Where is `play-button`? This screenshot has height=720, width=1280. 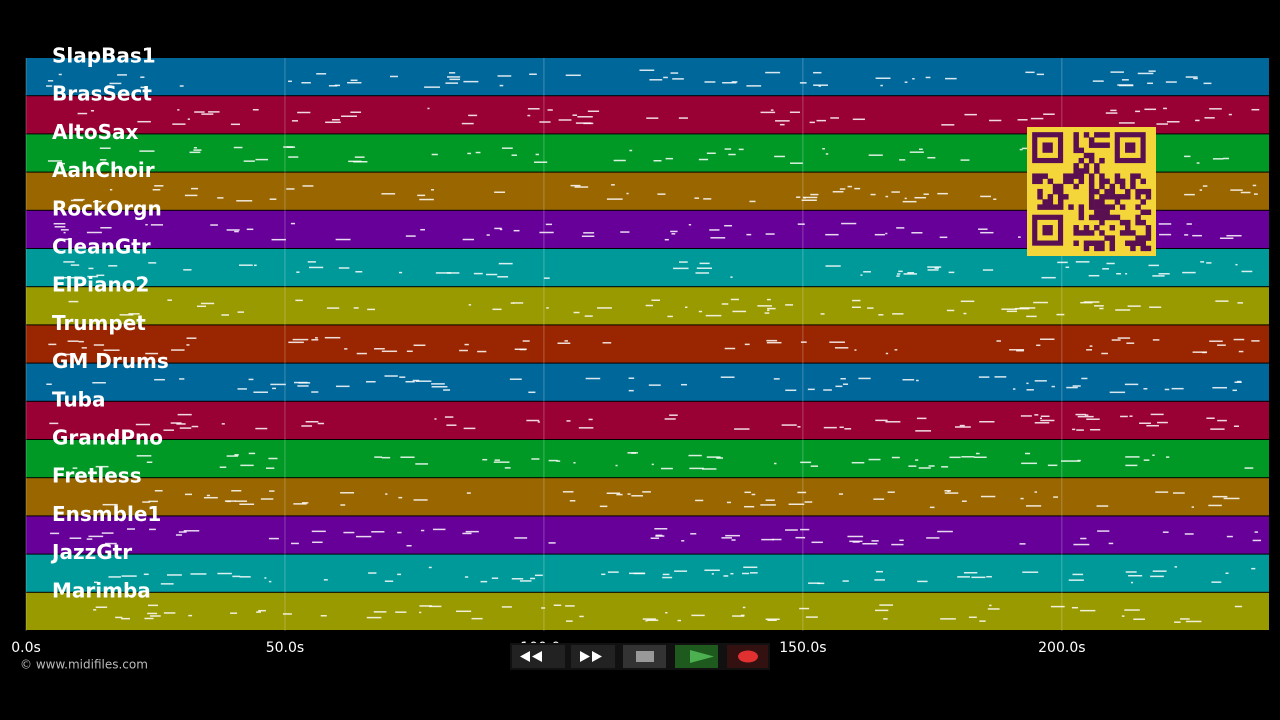
play-button is located at coordinates (696, 656).